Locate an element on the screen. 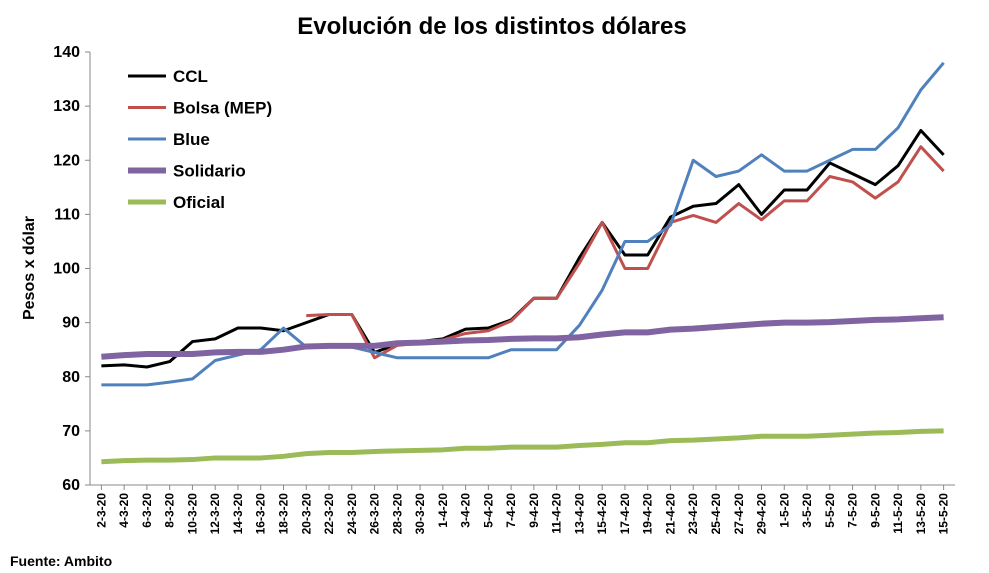  legend-label: CCL is located at coordinates (190, 76).